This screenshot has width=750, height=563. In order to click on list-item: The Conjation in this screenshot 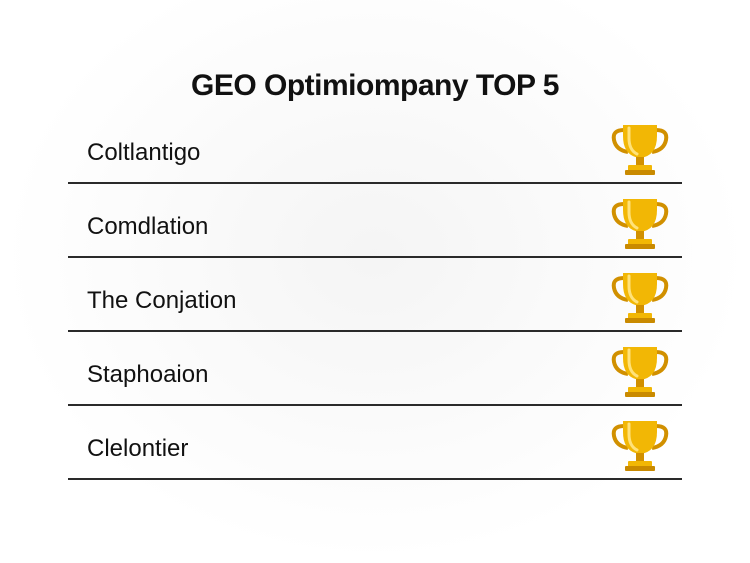, I will do `click(375, 295)`.